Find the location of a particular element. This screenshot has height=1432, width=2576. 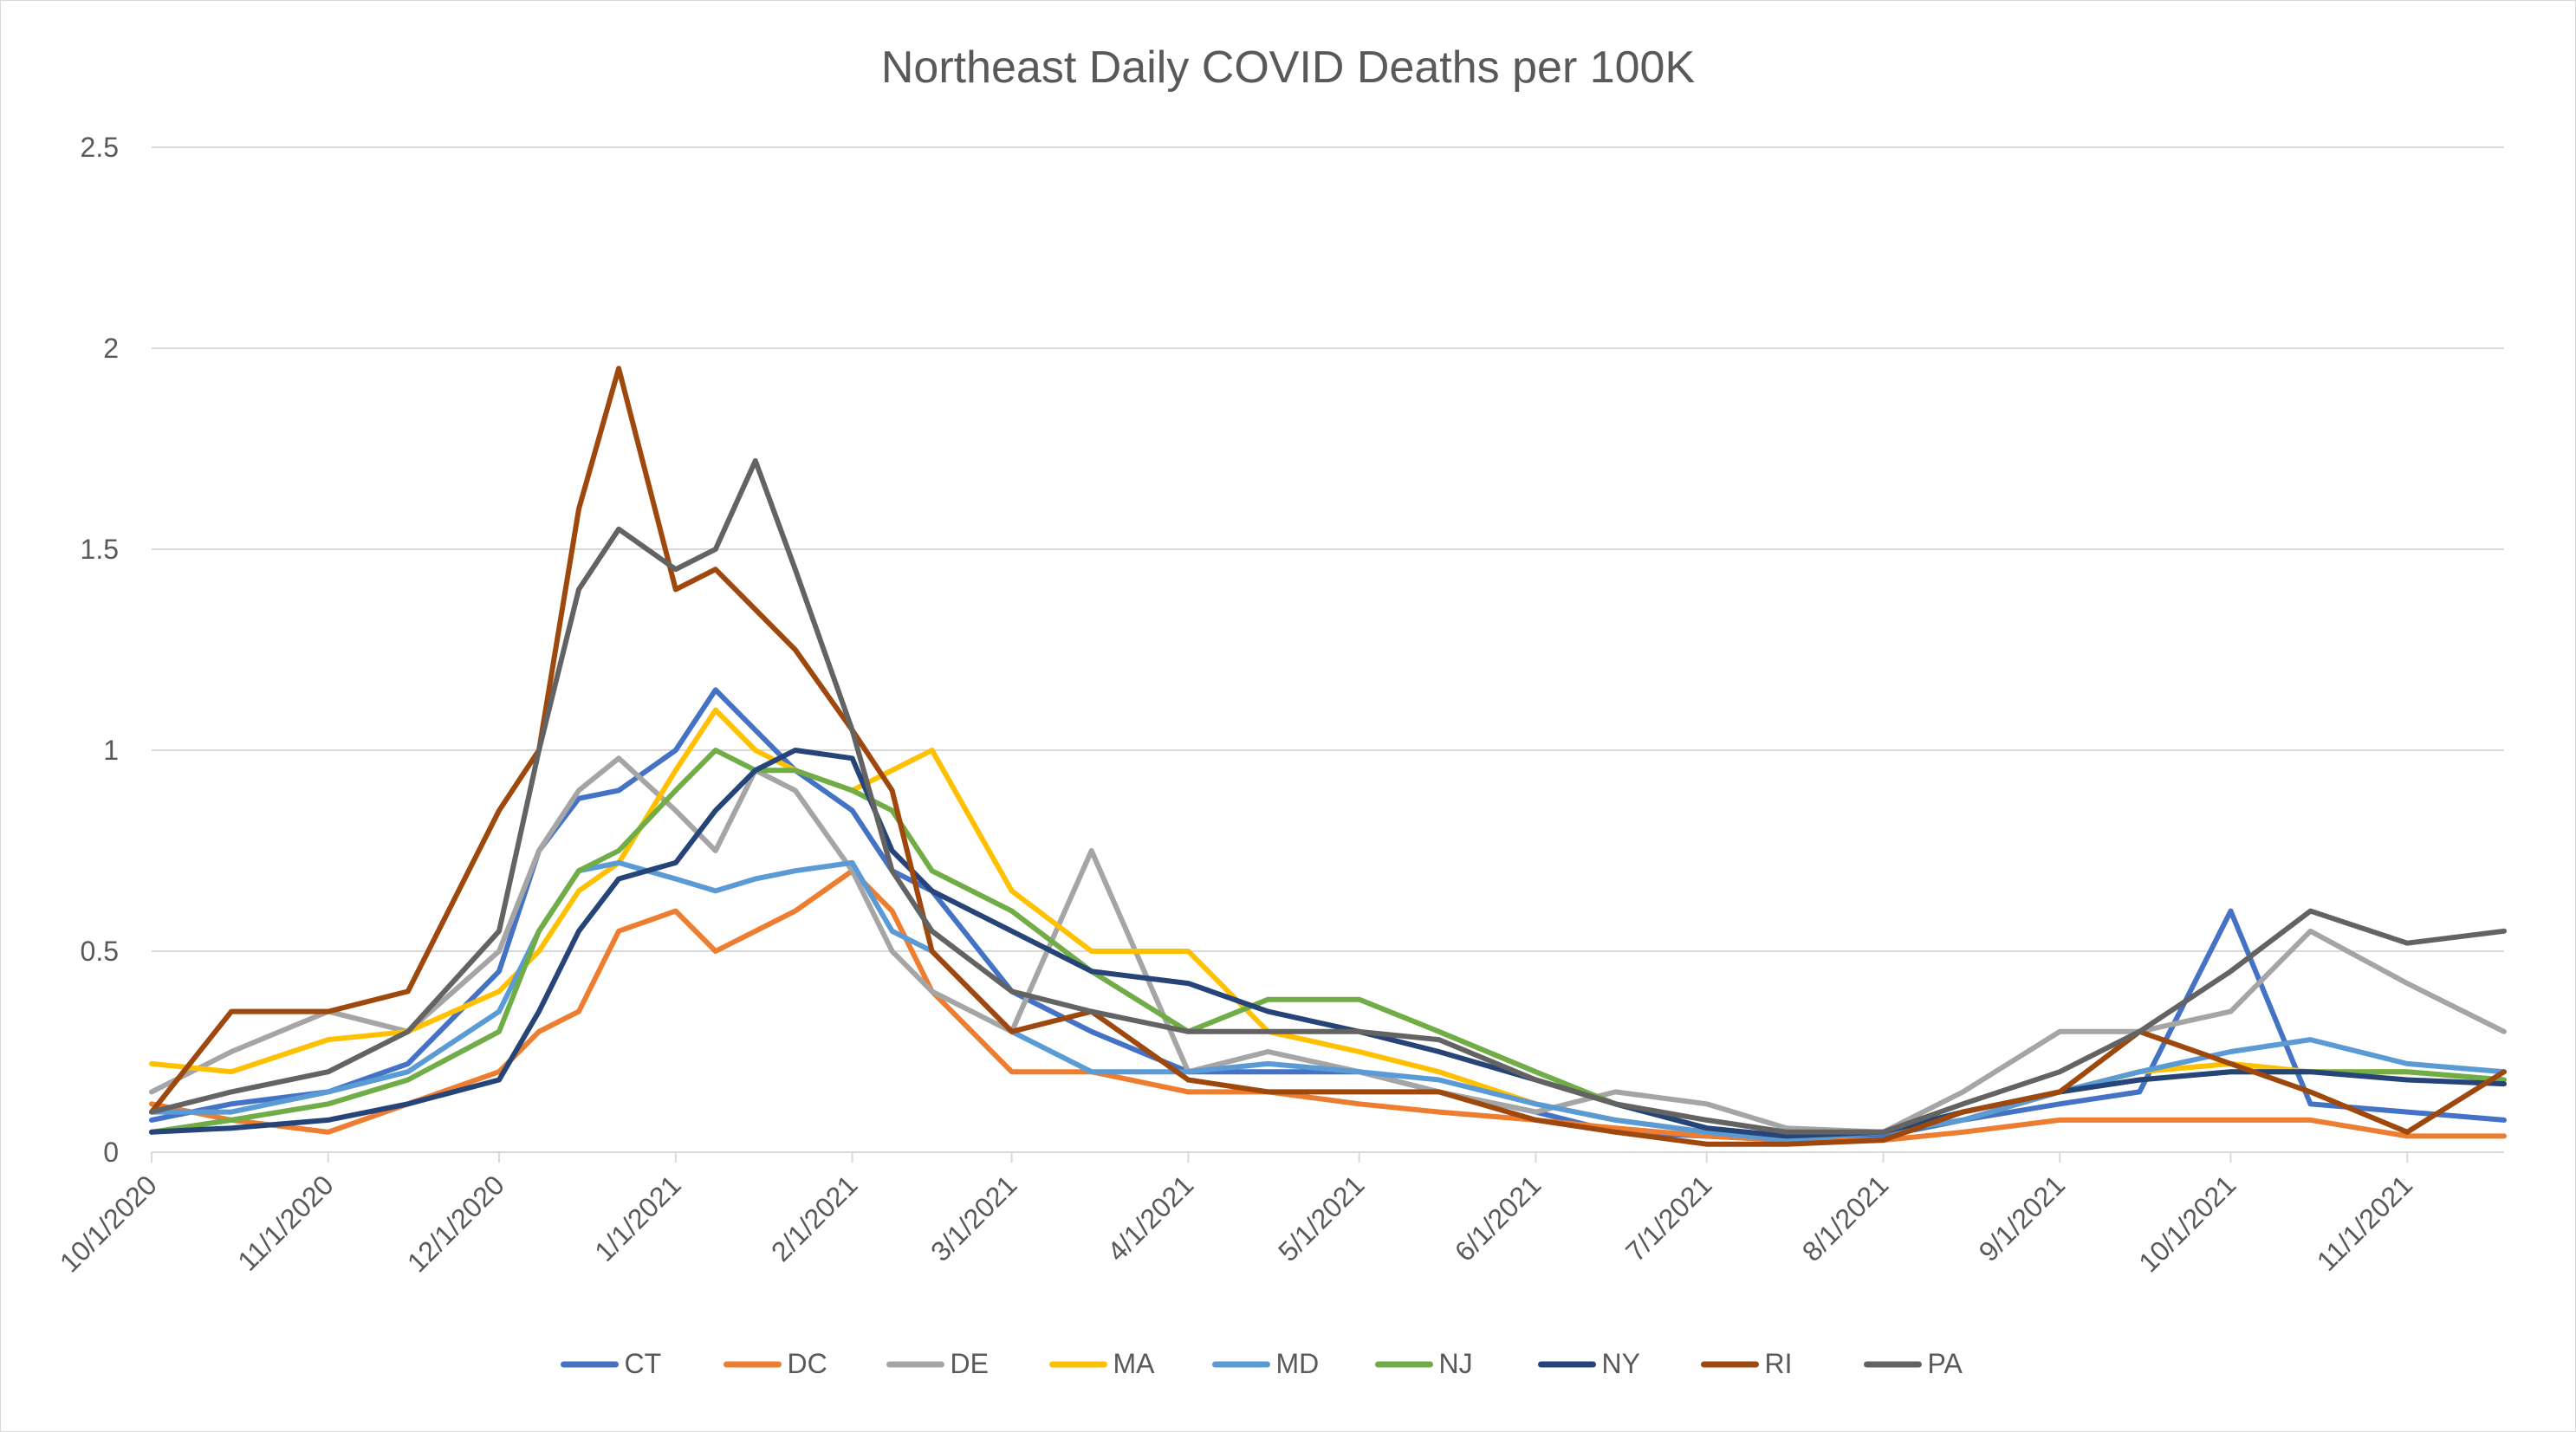

x-tick-label: 5/1/2021 is located at coordinates (1322, 1218).